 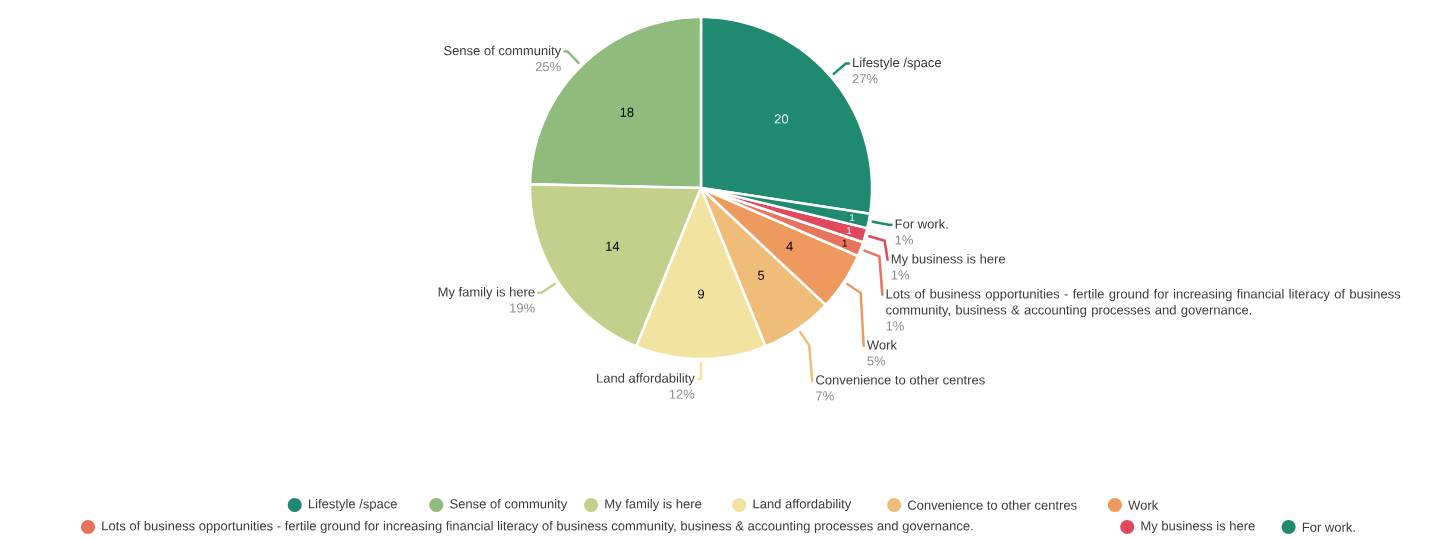 I want to click on data-label: 4, so click(x=789, y=246).